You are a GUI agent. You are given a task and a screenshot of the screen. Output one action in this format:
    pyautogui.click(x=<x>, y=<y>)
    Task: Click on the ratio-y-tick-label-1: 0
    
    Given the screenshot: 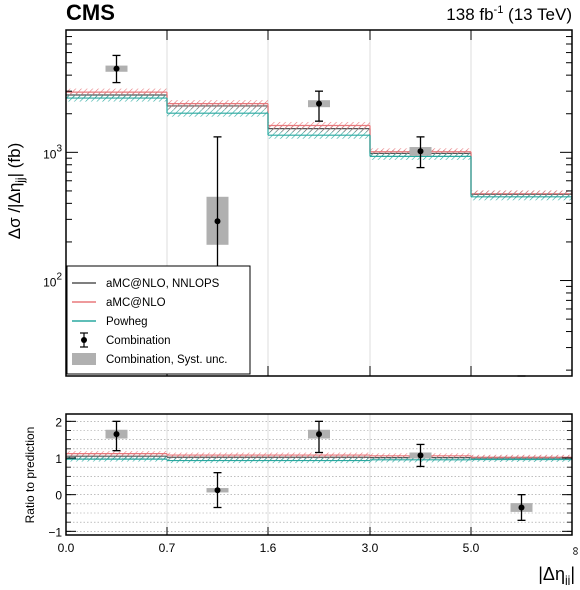 What is the action you would take?
    pyautogui.click(x=58, y=496)
    